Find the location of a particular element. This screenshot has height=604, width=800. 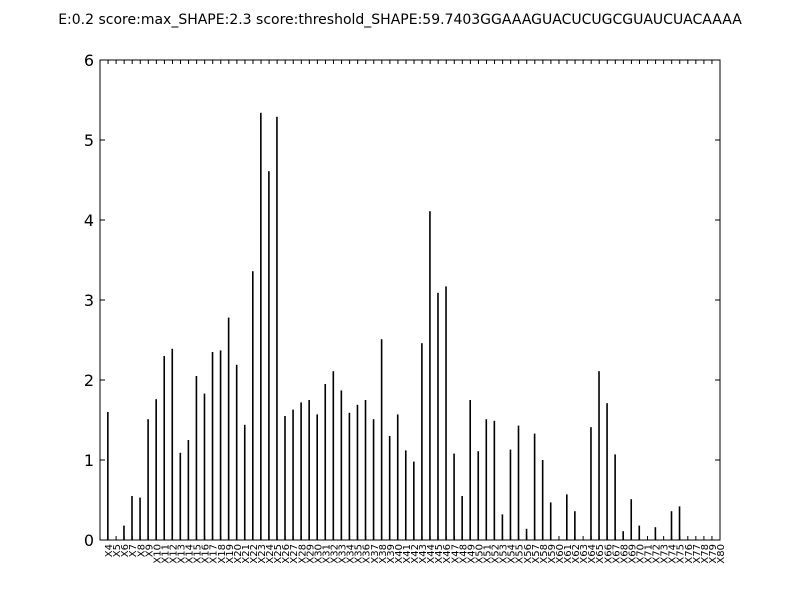

bar-X41 is located at coordinates (405, 495).